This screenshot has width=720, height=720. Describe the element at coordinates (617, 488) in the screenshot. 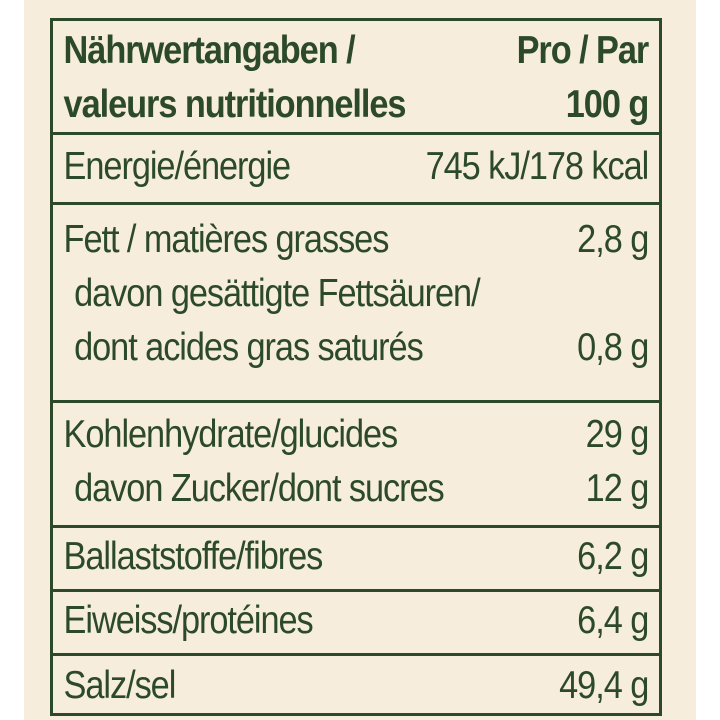

I see `sugars-value: 12 g` at that location.